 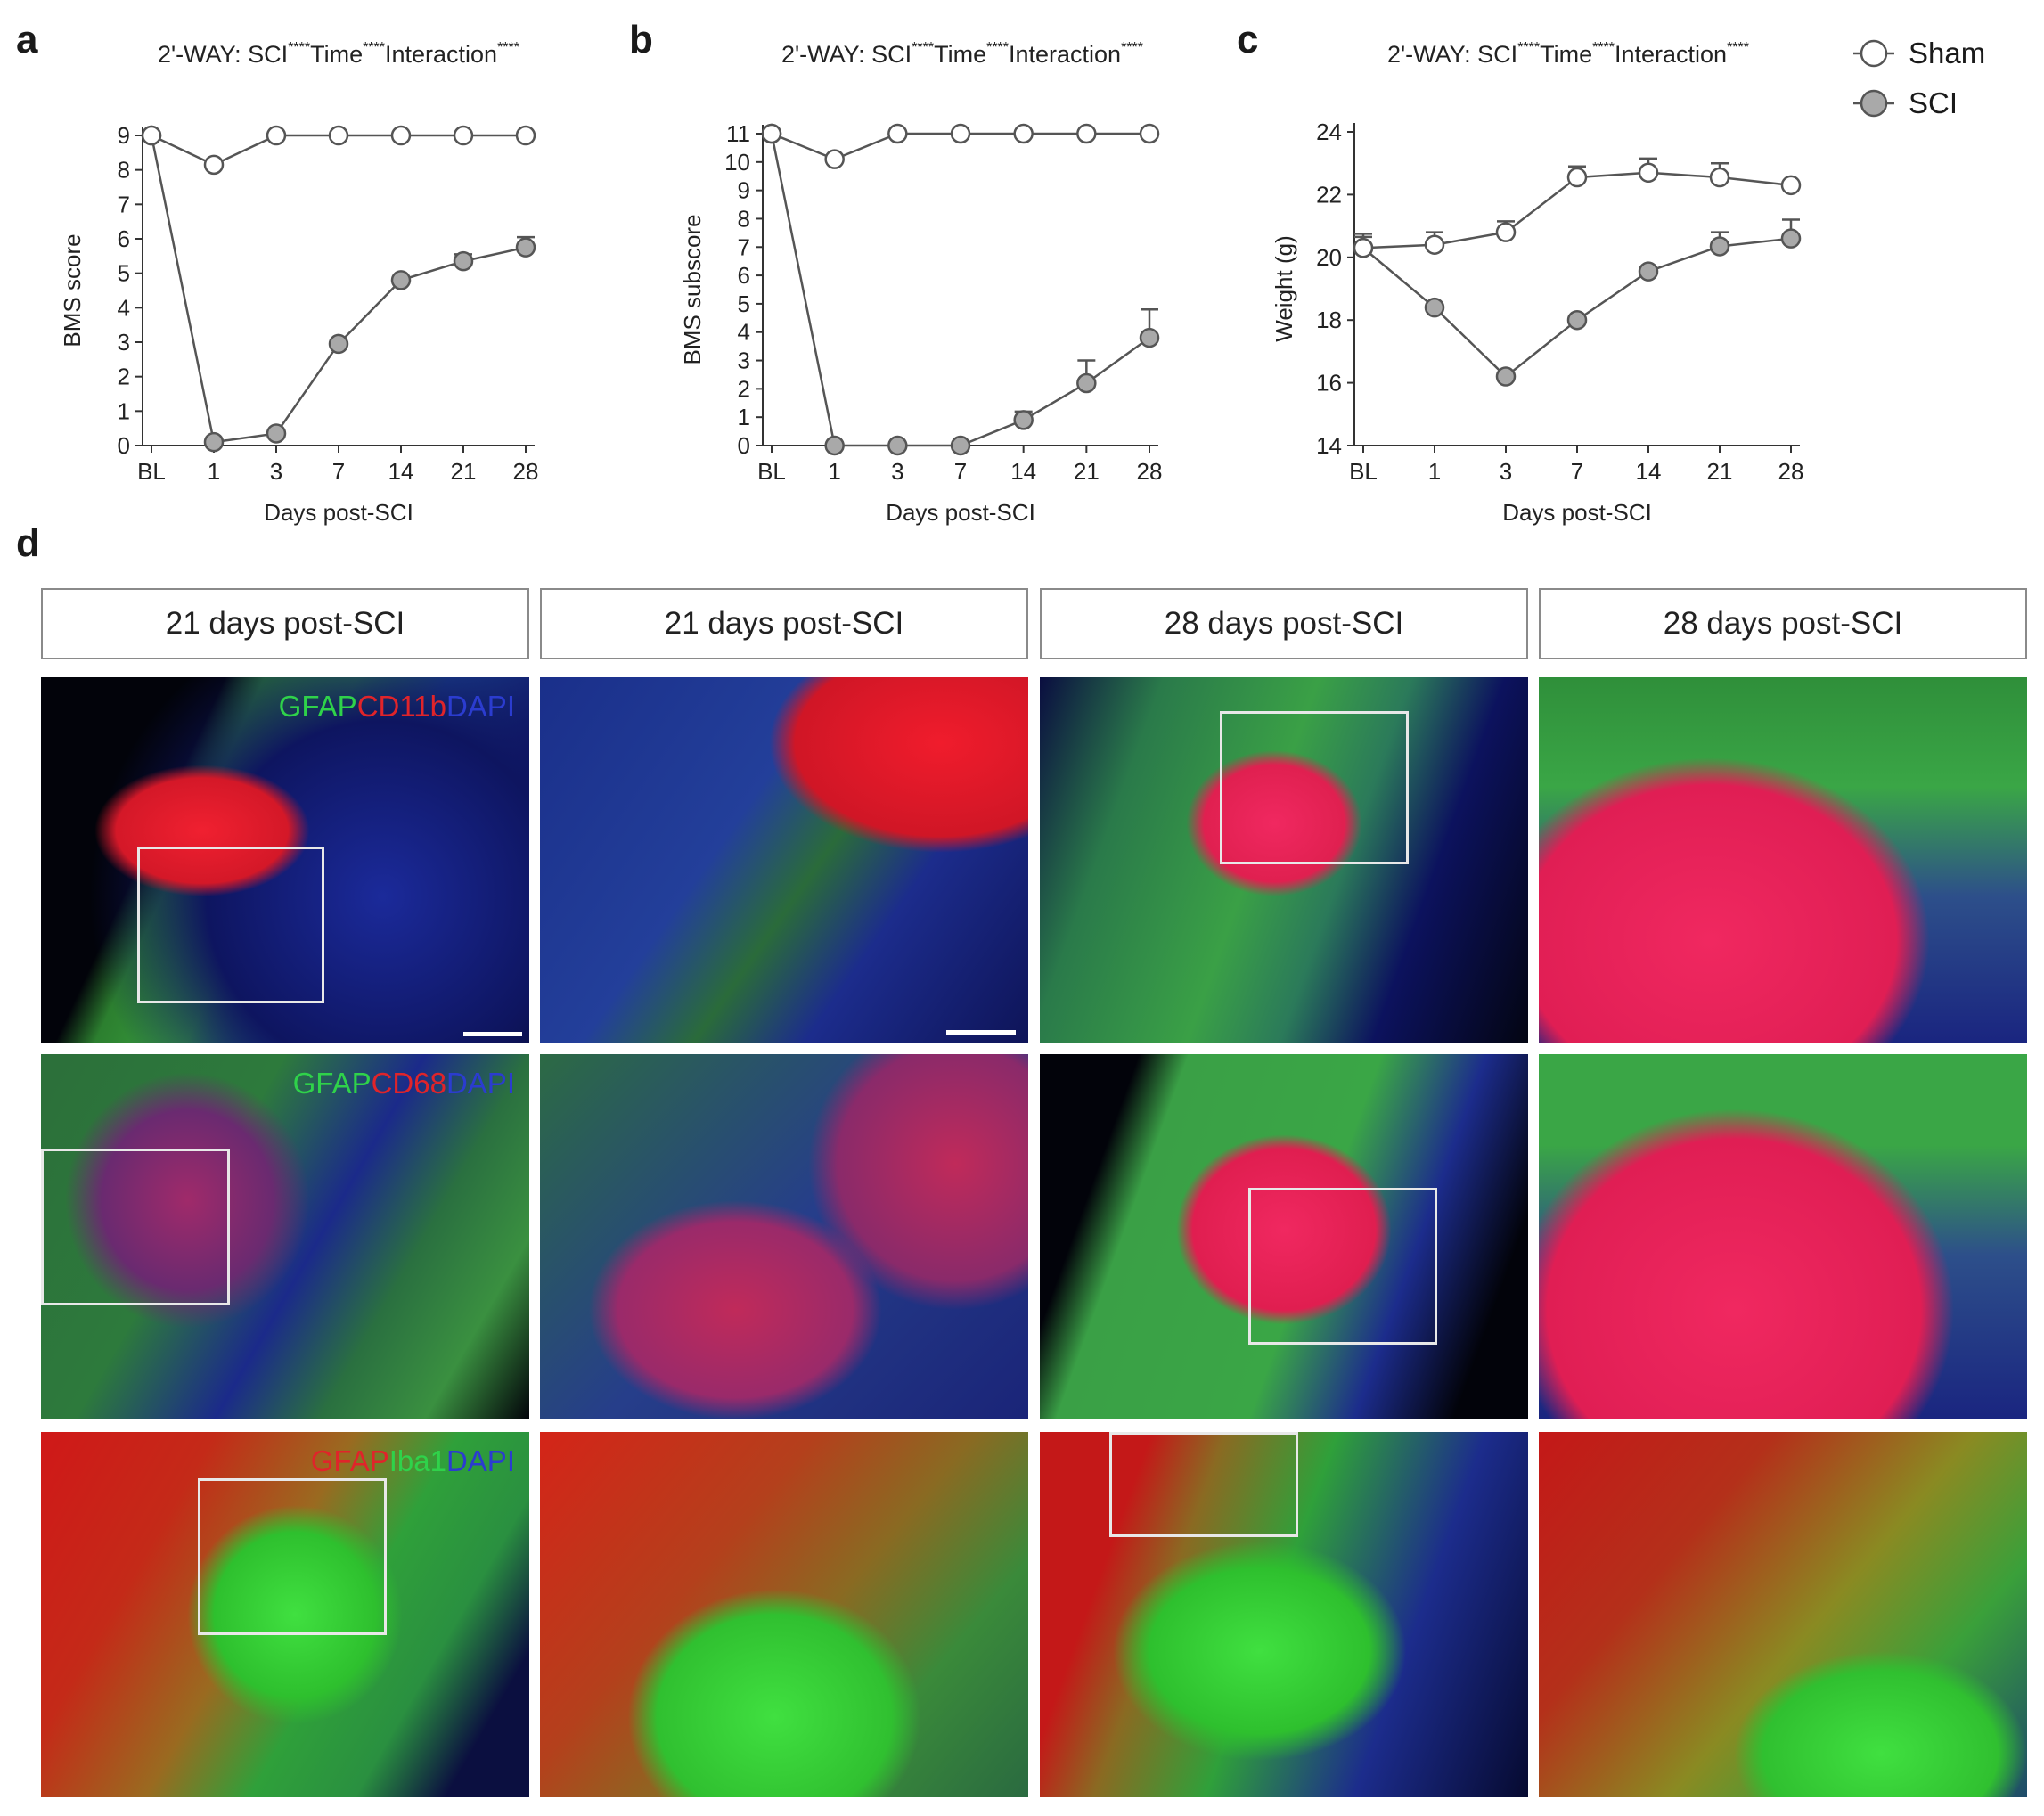 I want to click on x-tick-label-c: 14, so click(x=1649, y=471).